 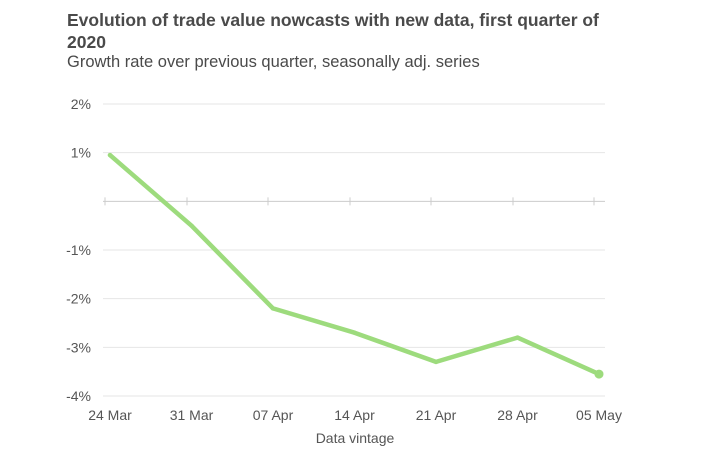 I want to click on x-axis-title: Data vintage, so click(x=355, y=438).